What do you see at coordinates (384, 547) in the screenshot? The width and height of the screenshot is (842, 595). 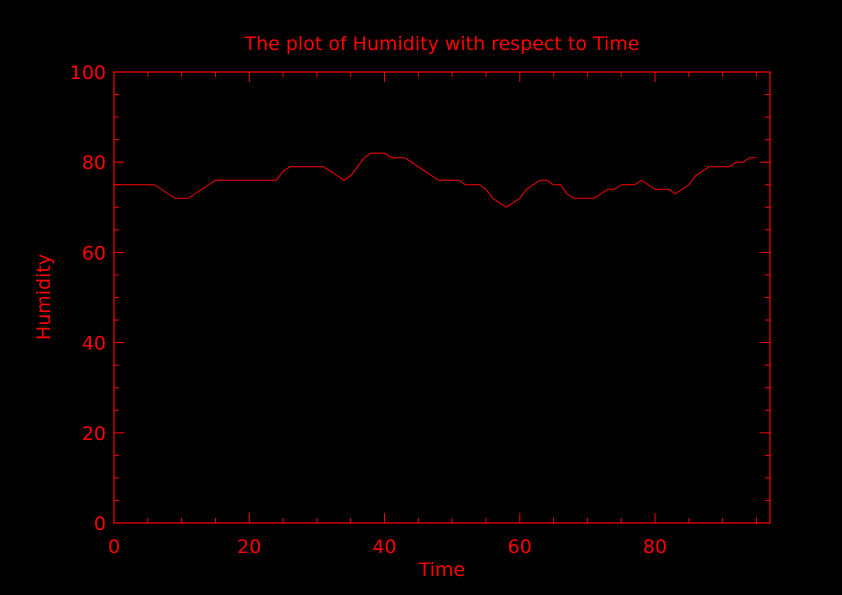 I see `x-tick-label: 40` at bounding box center [384, 547].